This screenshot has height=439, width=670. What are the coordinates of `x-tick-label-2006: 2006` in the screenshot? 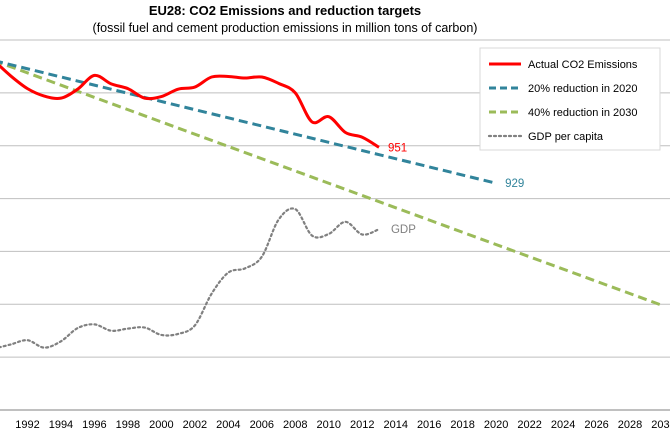 It's located at (262, 425).